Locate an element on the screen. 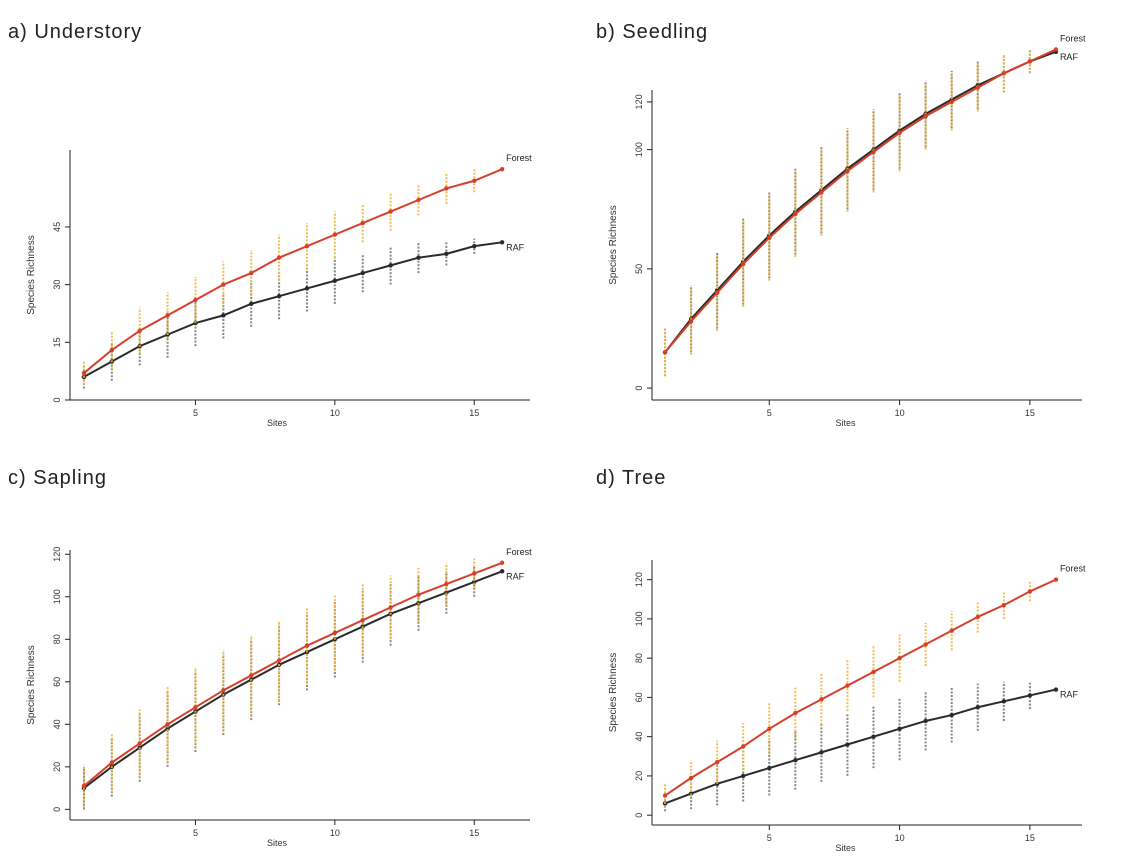 The width and height of the screenshot is (1140, 868). y-tick-label: 40 is located at coordinates (57, 724).